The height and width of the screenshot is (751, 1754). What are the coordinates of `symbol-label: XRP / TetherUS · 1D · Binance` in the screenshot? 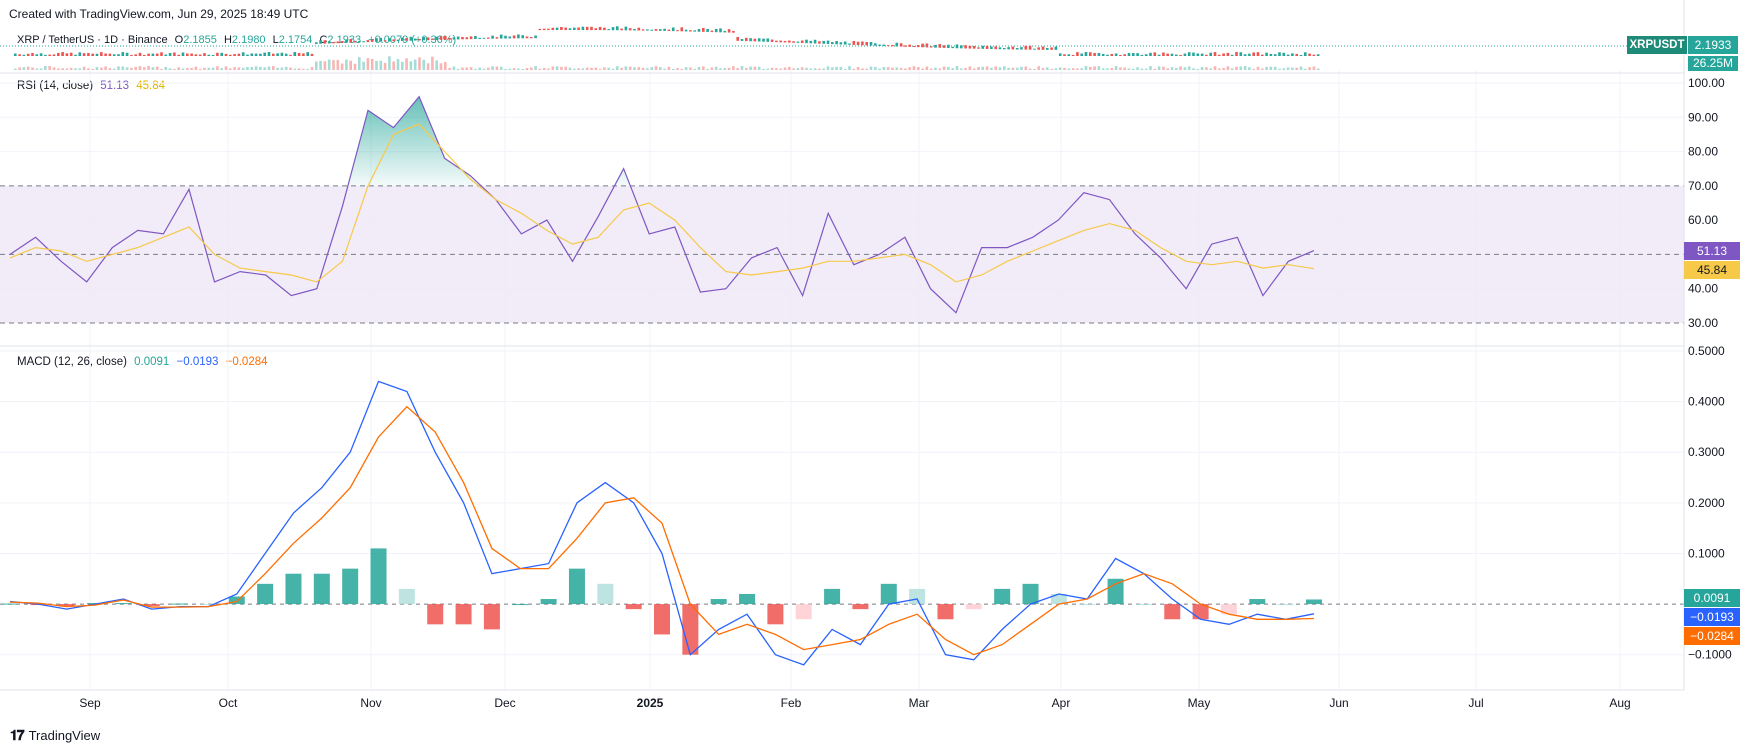 It's located at (92, 40).